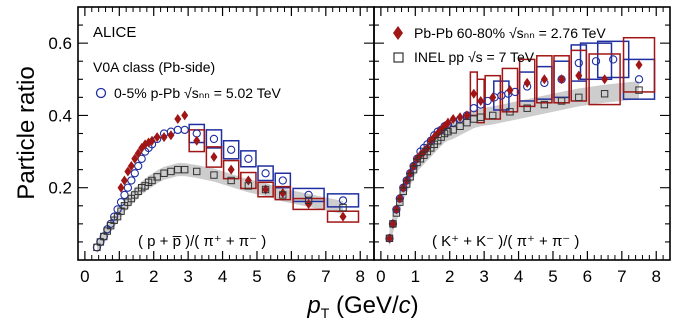  Describe the element at coordinates (505, 241) in the screenshot. I see `kaon-pion-ratio-label: ( K⁺ + K⁻ )/( π⁺ + π⁻ )` at that location.